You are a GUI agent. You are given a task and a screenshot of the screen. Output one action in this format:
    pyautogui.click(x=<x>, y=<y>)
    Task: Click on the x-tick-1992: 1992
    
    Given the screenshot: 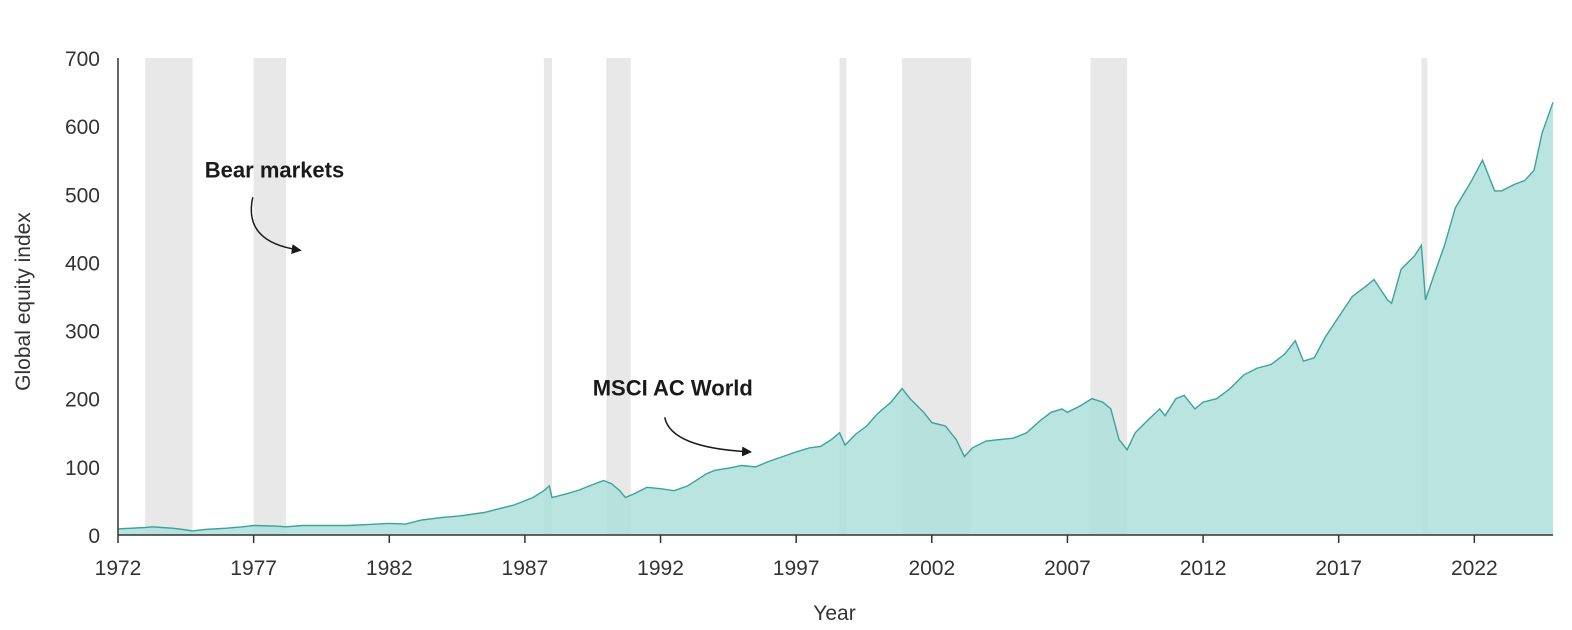 What is the action you would take?
    pyautogui.click(x=660, y=568)
    